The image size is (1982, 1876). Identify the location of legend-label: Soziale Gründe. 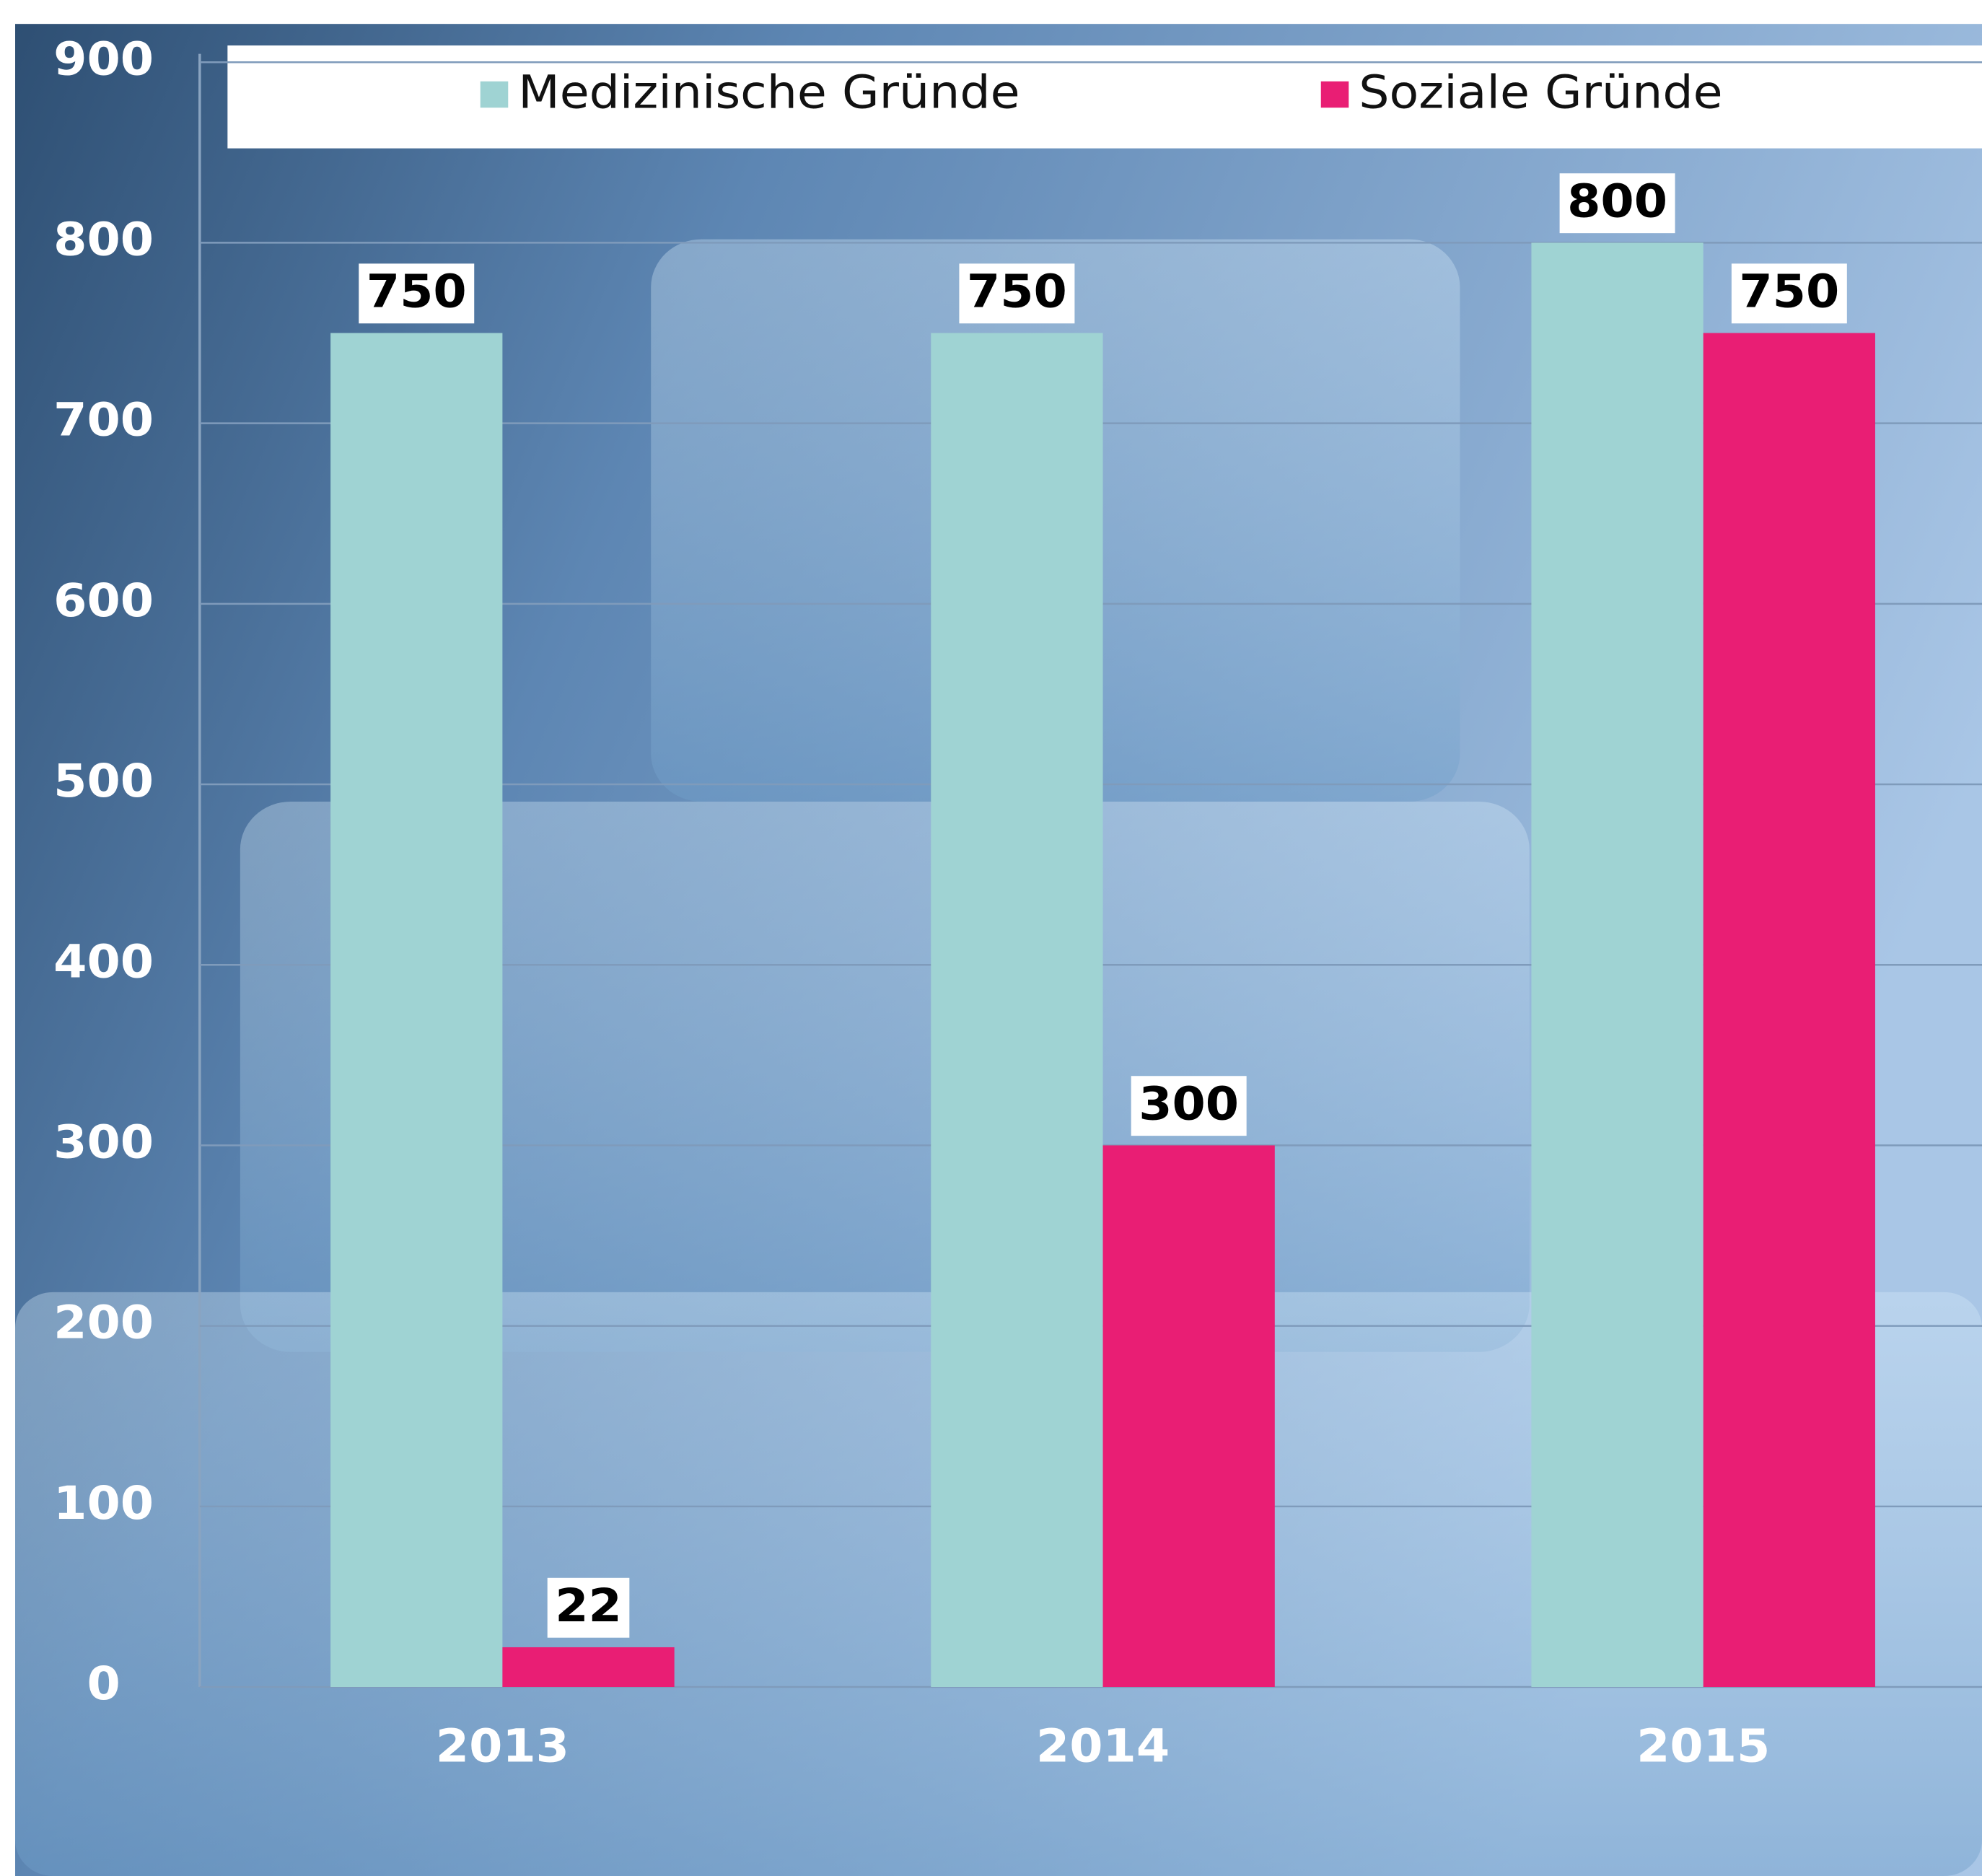
(1541, 92).